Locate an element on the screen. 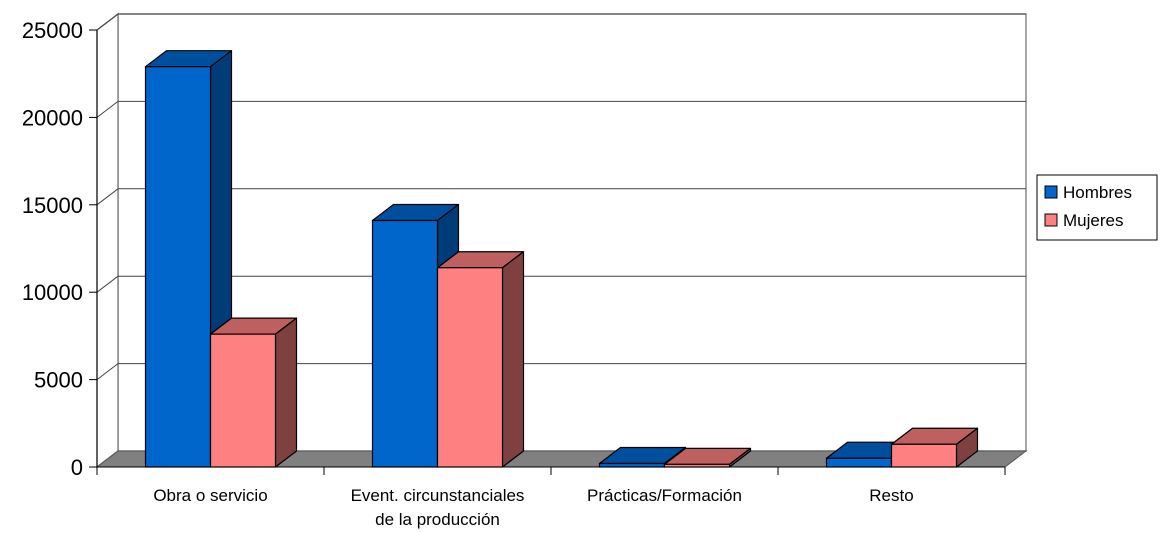 The image size is (1164, 533). legend-swatch-hombres is located at coordinates (1051, 192).